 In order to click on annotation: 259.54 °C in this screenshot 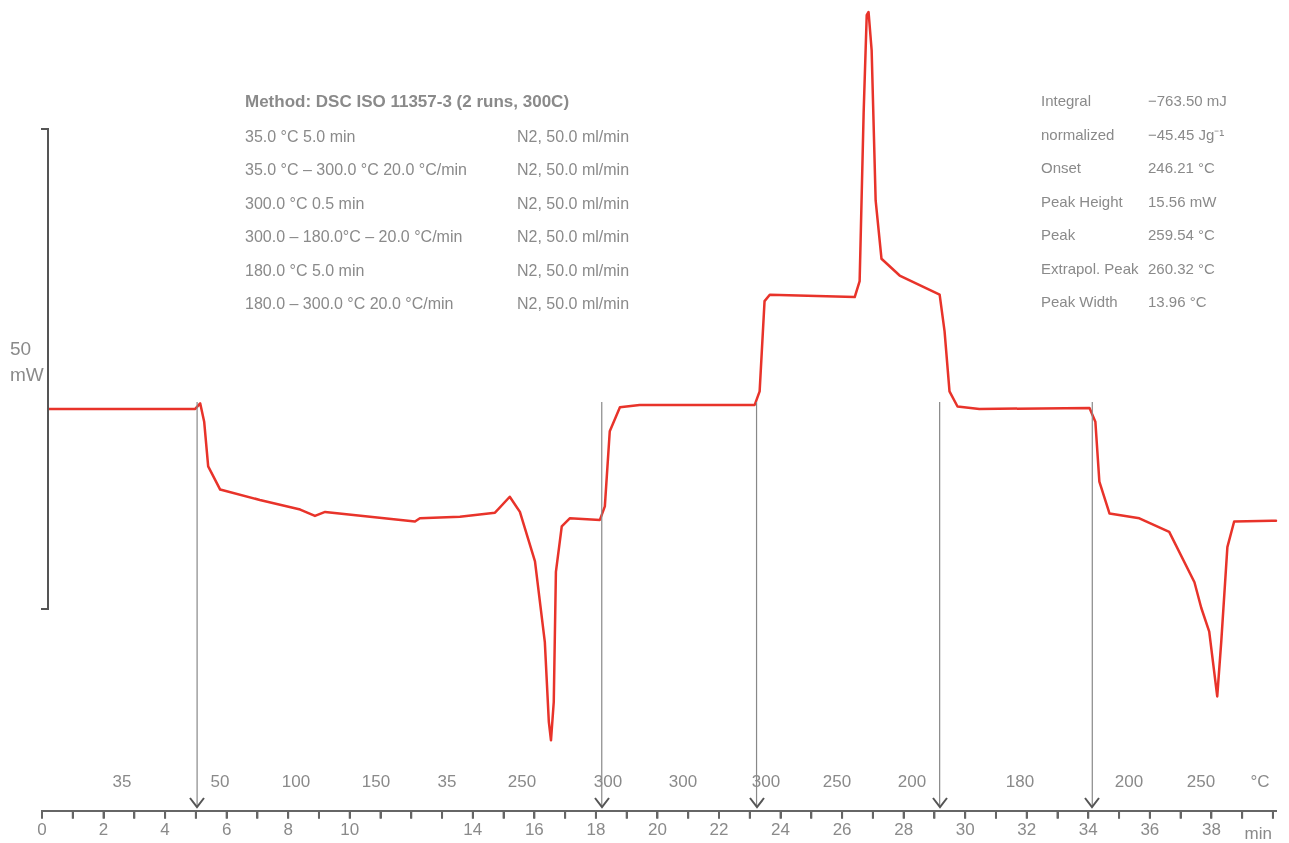, I will do `click(1181, 235)`.